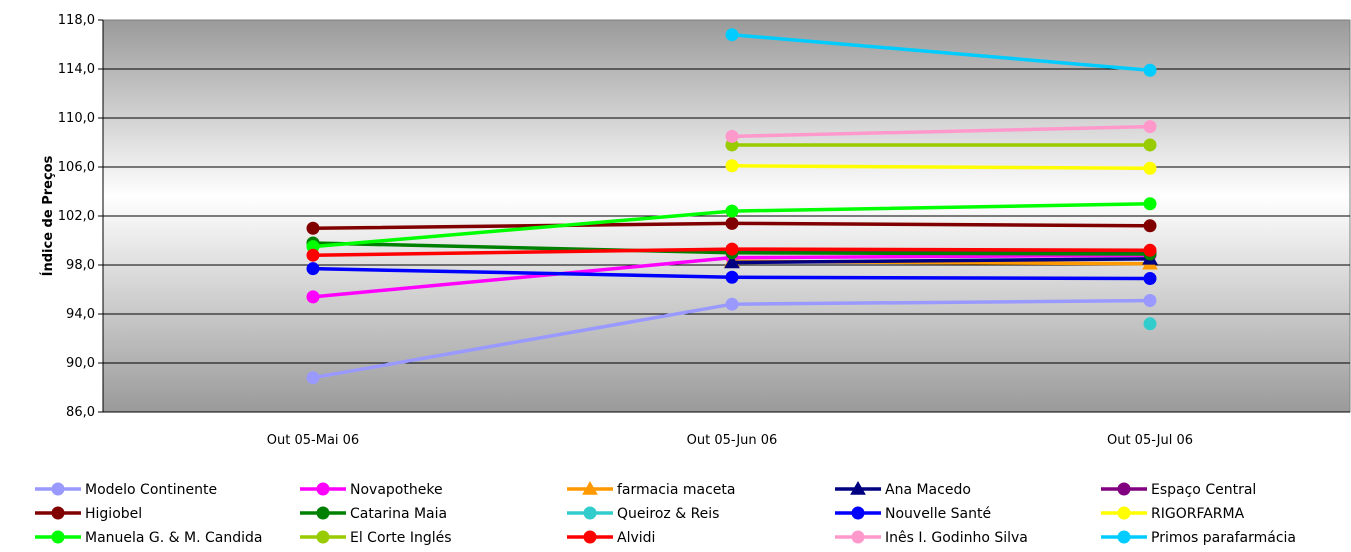  I want to click on legend-item: Alvidi, so click(611, 538).